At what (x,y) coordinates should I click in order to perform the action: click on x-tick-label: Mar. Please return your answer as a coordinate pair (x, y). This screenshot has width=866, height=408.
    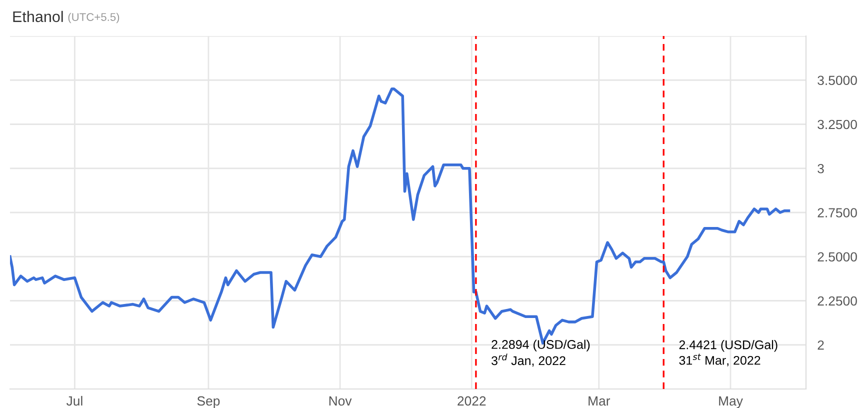
    Looking at the image, I should click on (599, 401).